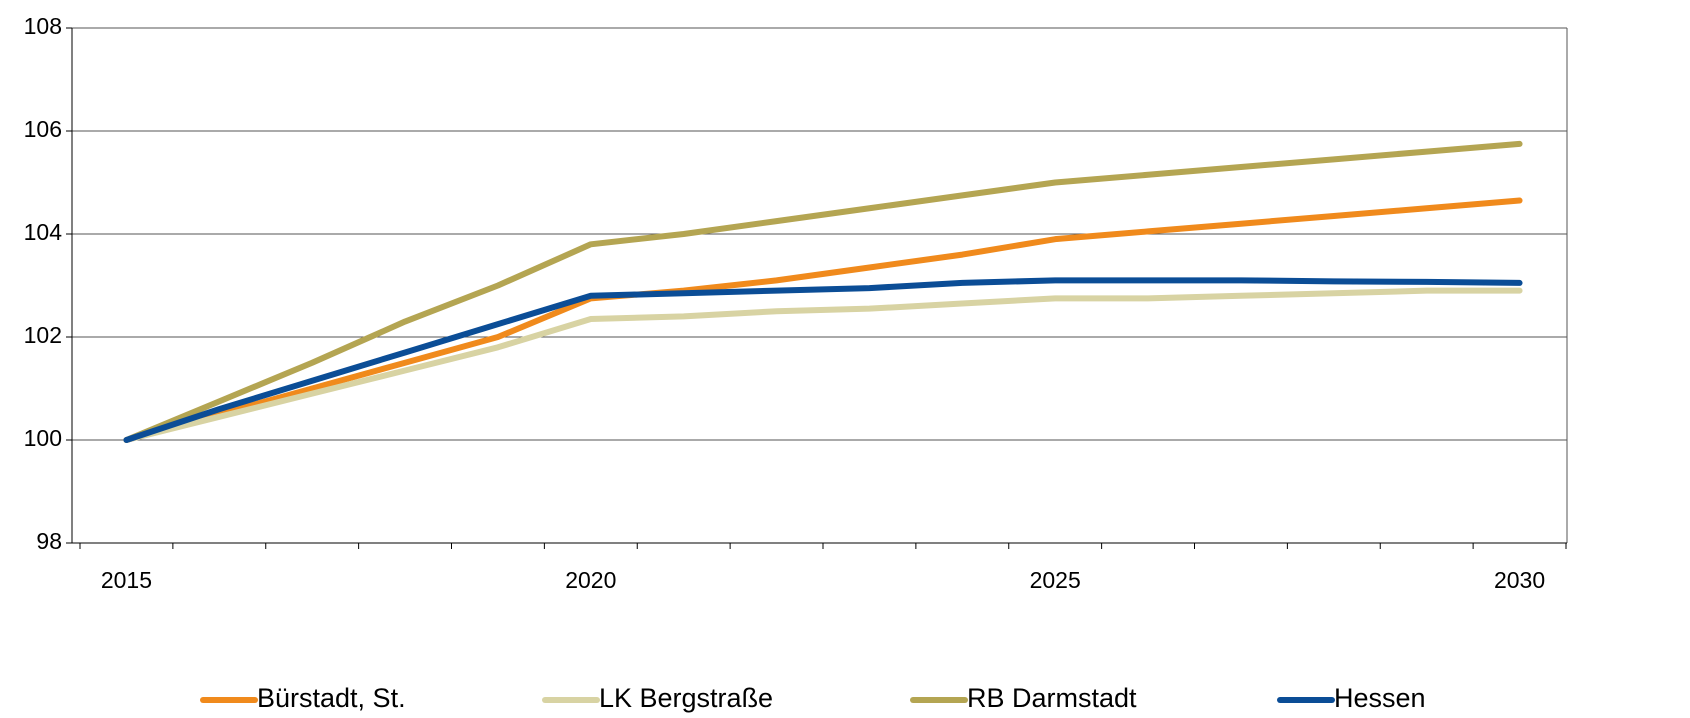 The width and height of the screenshot is (1690, 718). I want to click on x-tick-label: 2015, so click(126, 580).